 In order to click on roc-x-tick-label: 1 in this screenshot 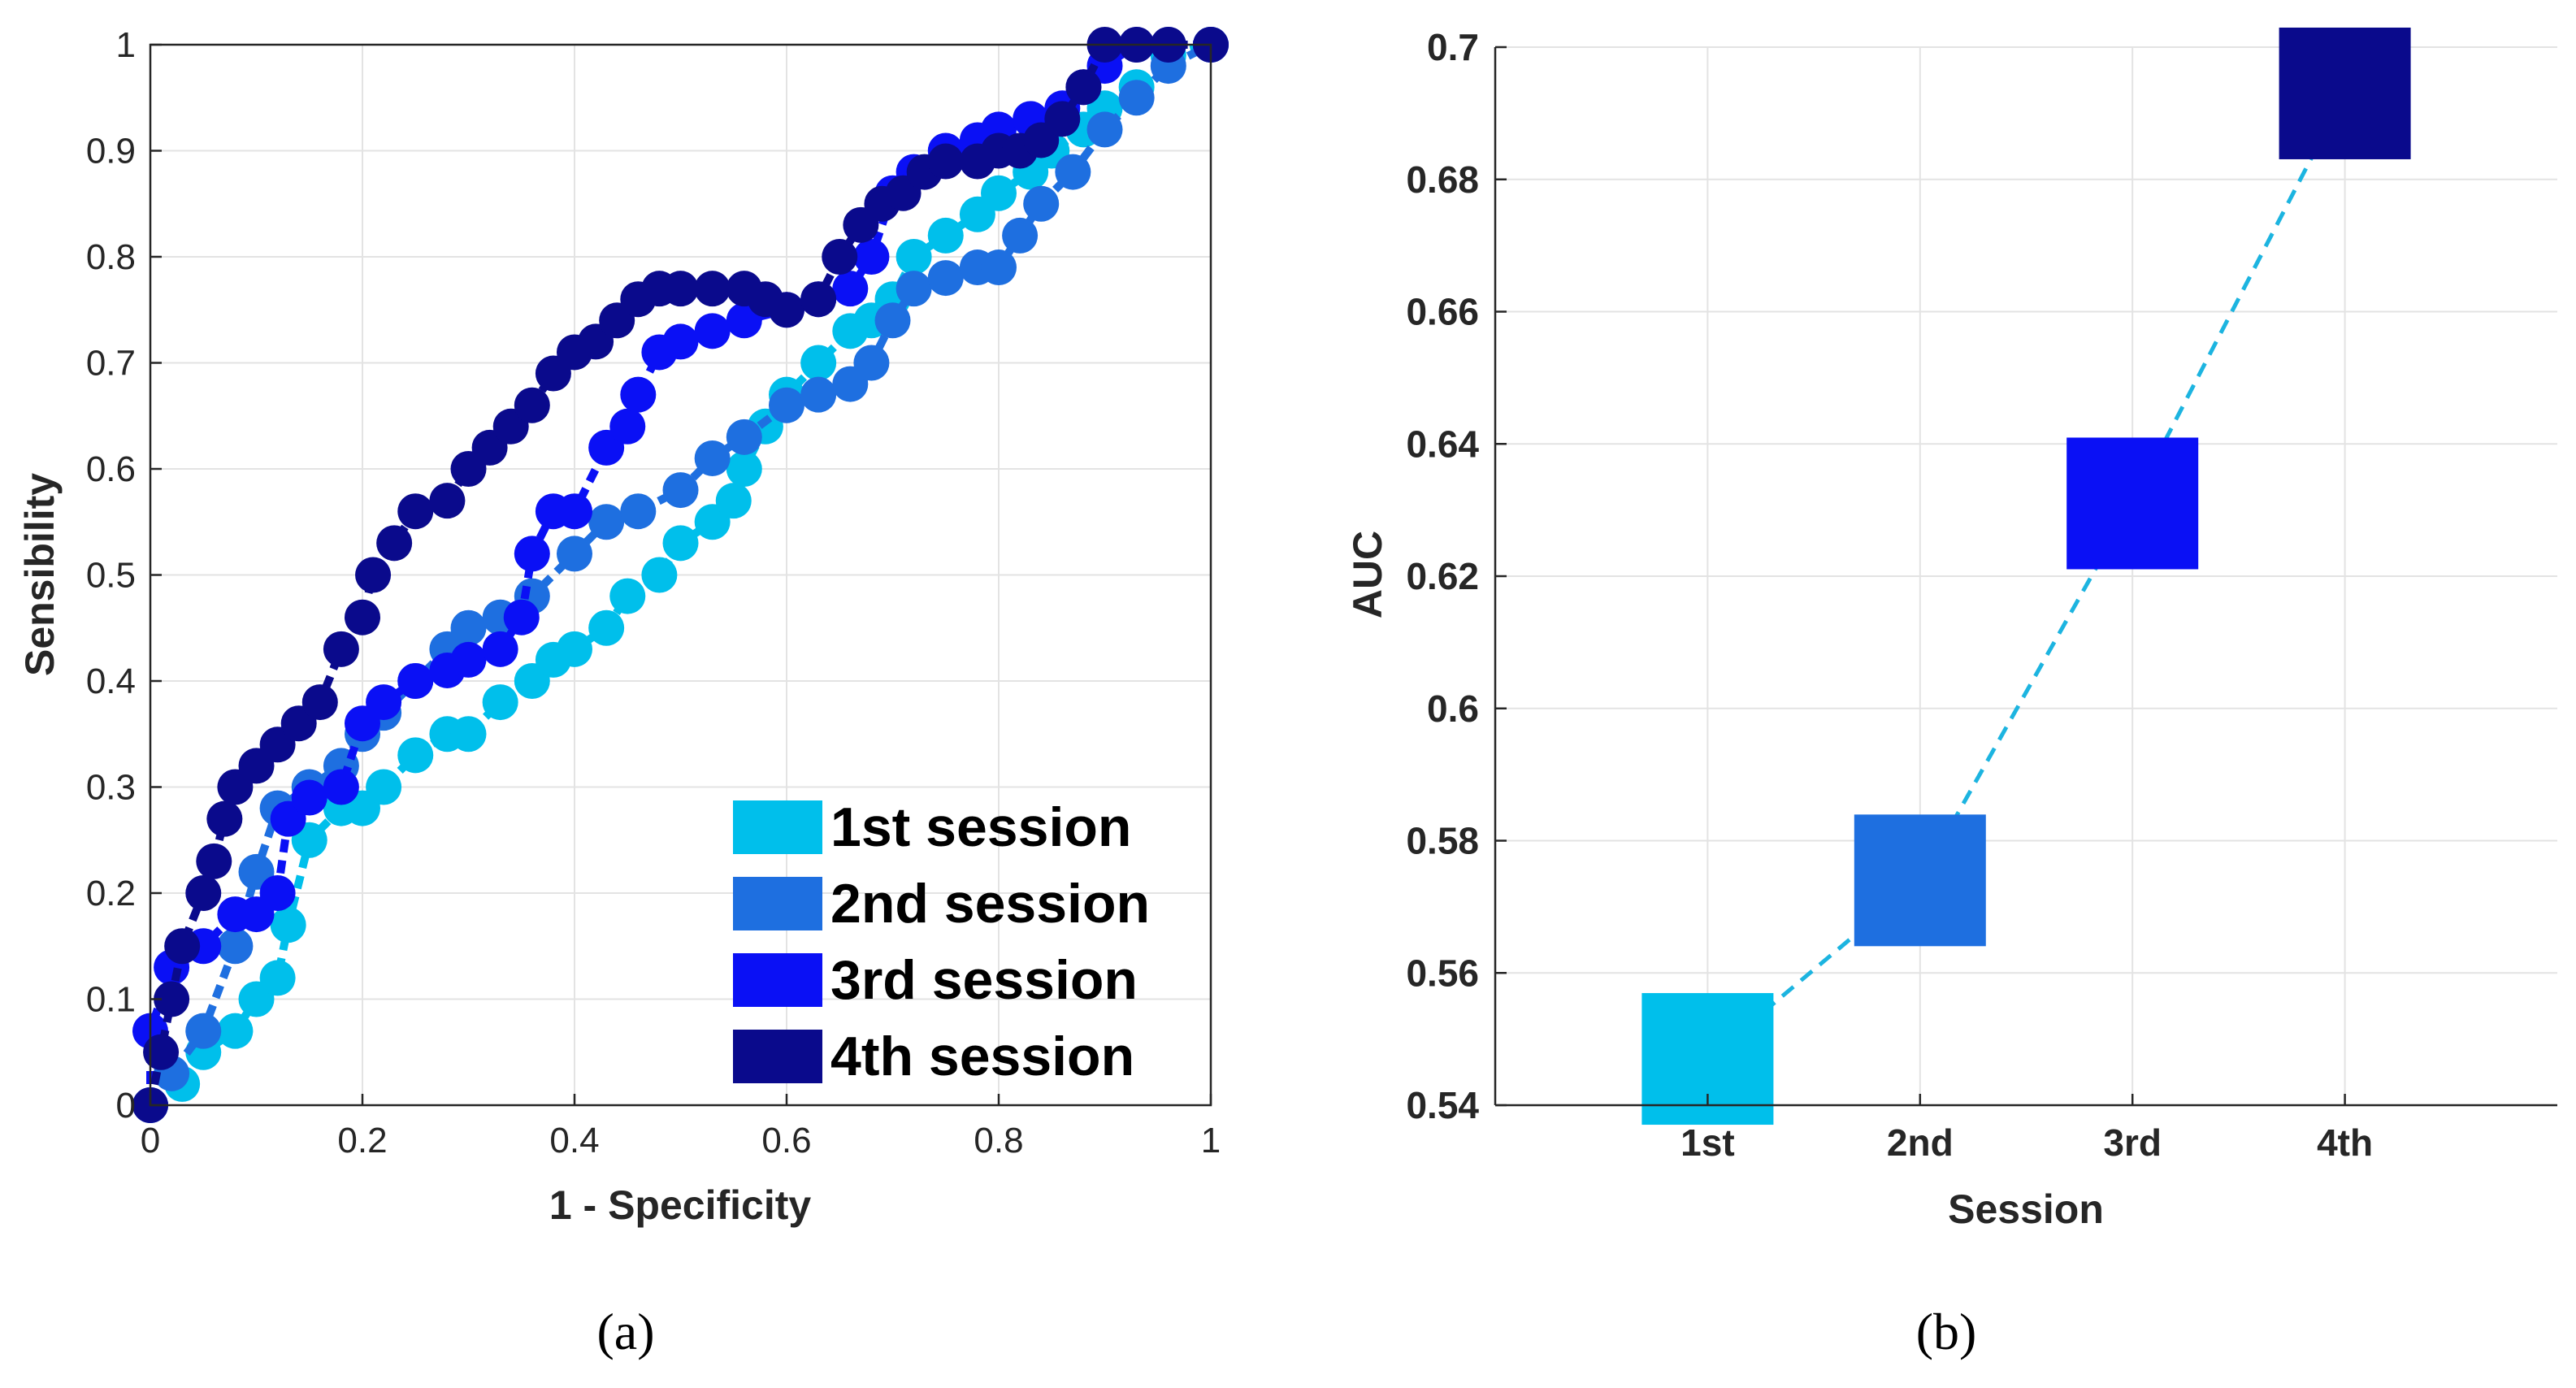, I will do `click(1211, 1140)`.